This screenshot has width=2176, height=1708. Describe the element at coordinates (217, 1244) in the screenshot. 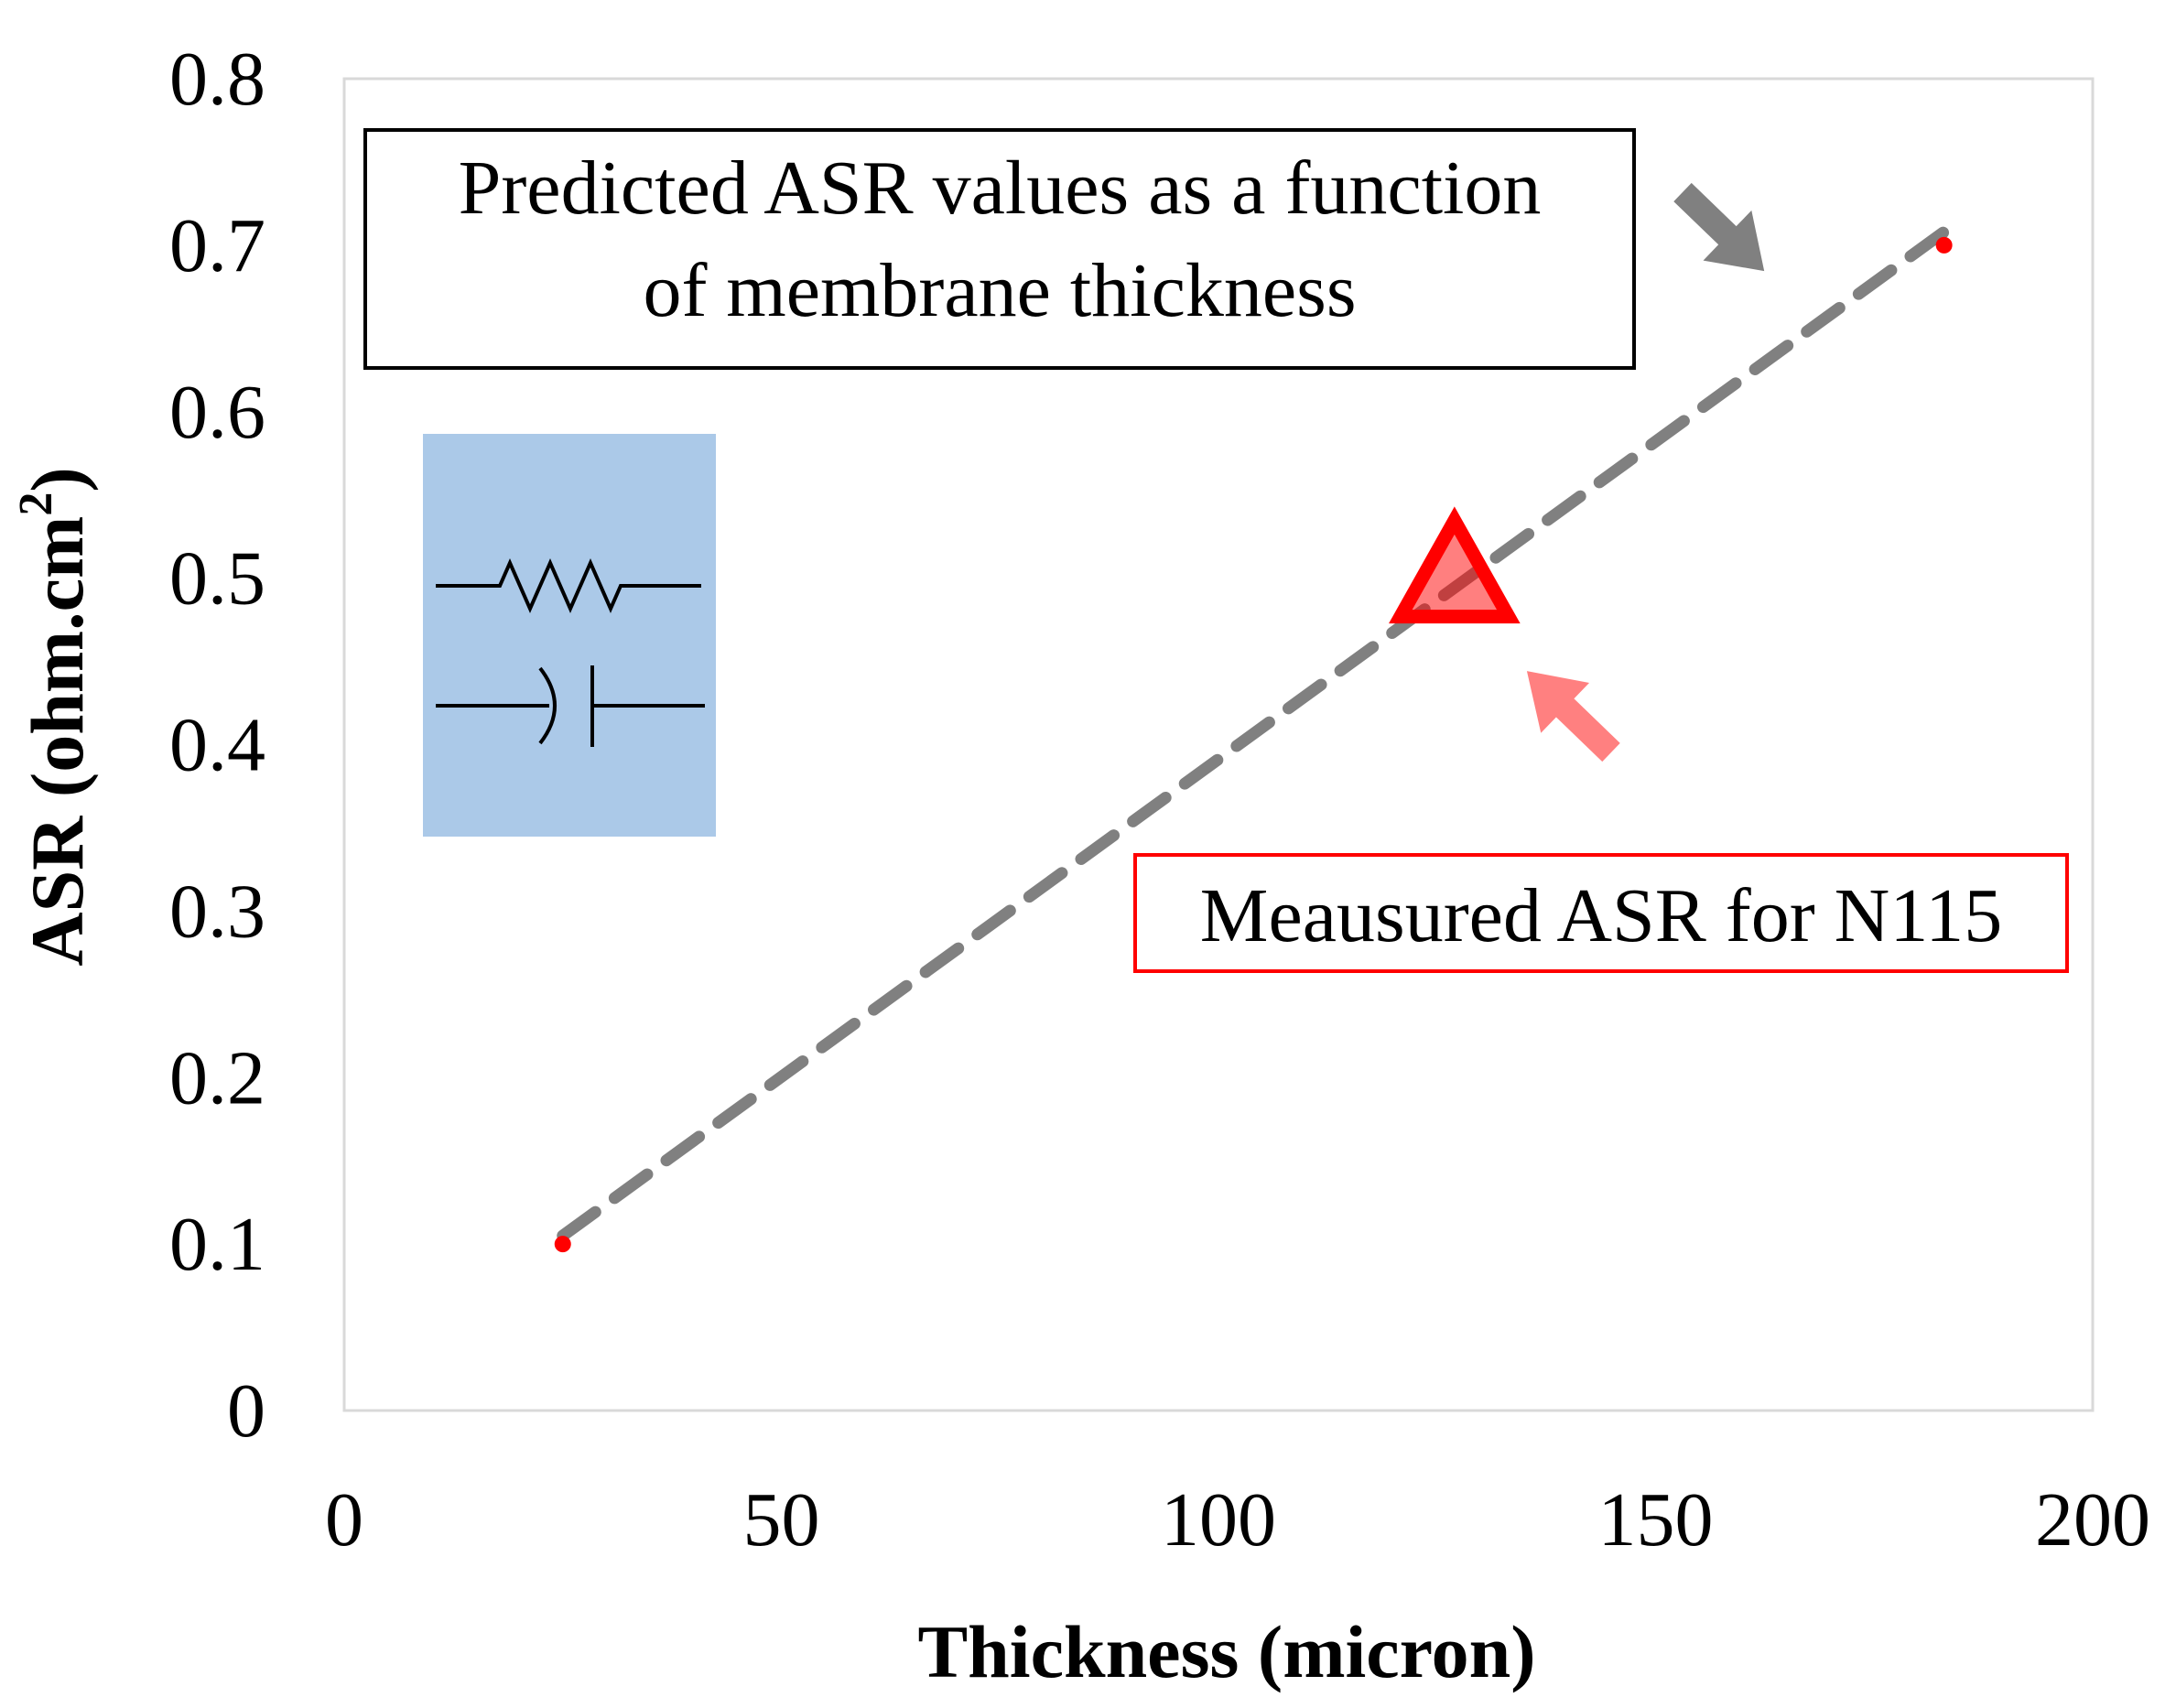

I see `y-tick-label: 0.1` at that location.